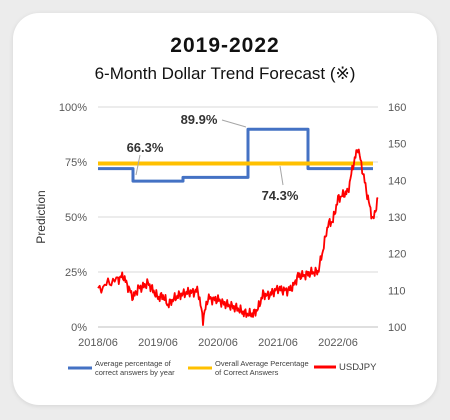  Describe the element at coordinates (397, 181) in the screenshot. I see `y-right-tick-label: 140` at that location.